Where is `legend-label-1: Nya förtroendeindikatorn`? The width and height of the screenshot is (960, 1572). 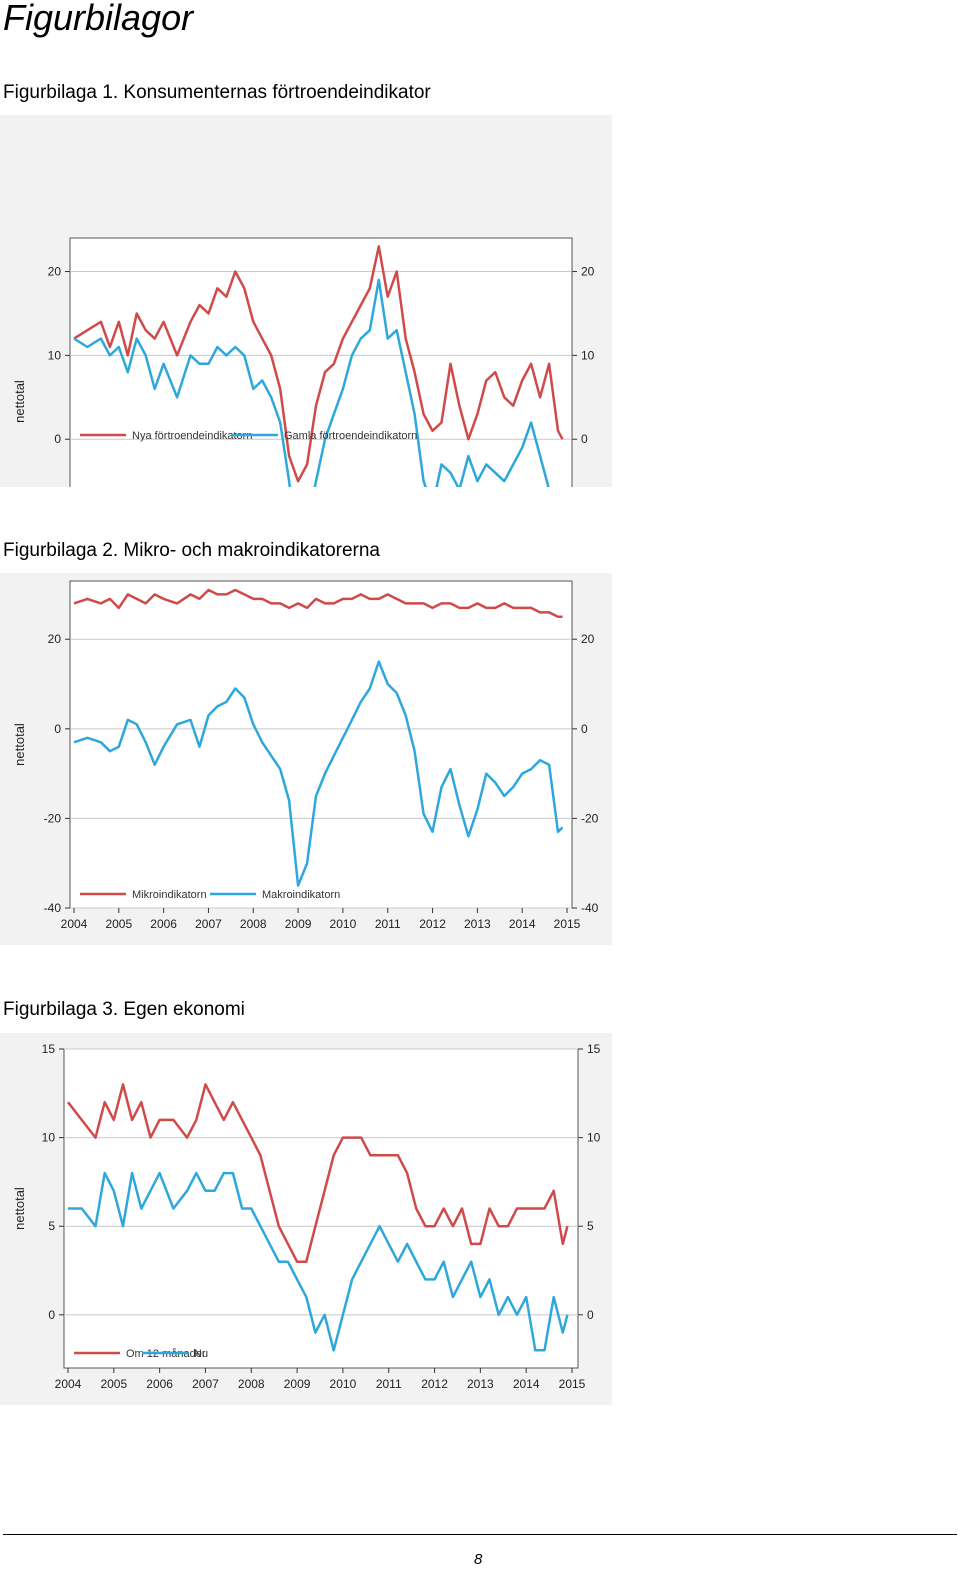
legend-label-1: Nya förtroendeindikatorn is located at coordinates (192, 436).